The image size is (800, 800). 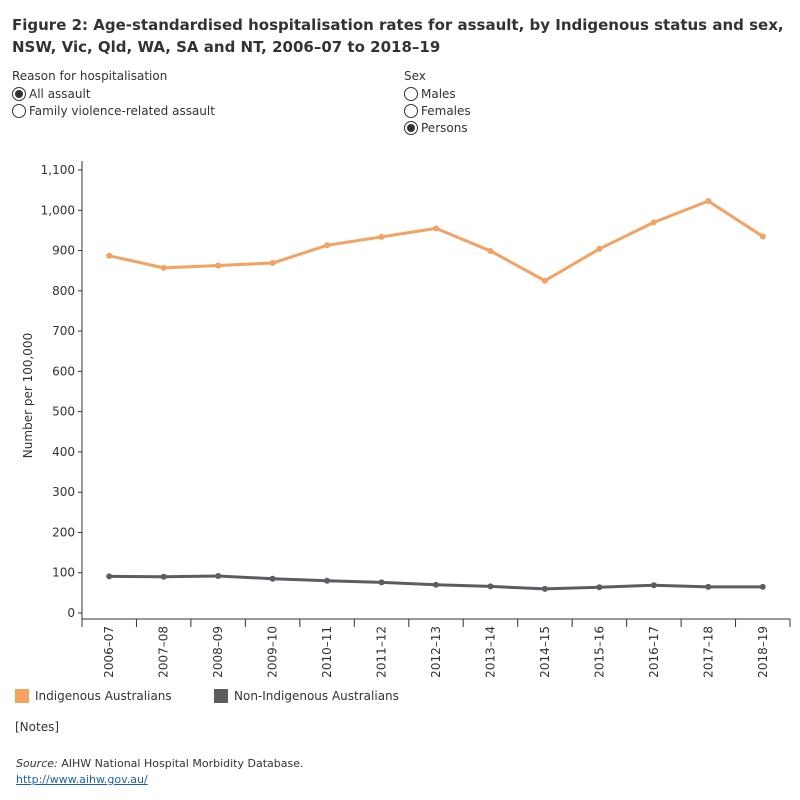 What do you see at coordinates (327, 652) in the screenshot?
I see `x-tick-label: 2010–11` at bounding box center [327, 652].